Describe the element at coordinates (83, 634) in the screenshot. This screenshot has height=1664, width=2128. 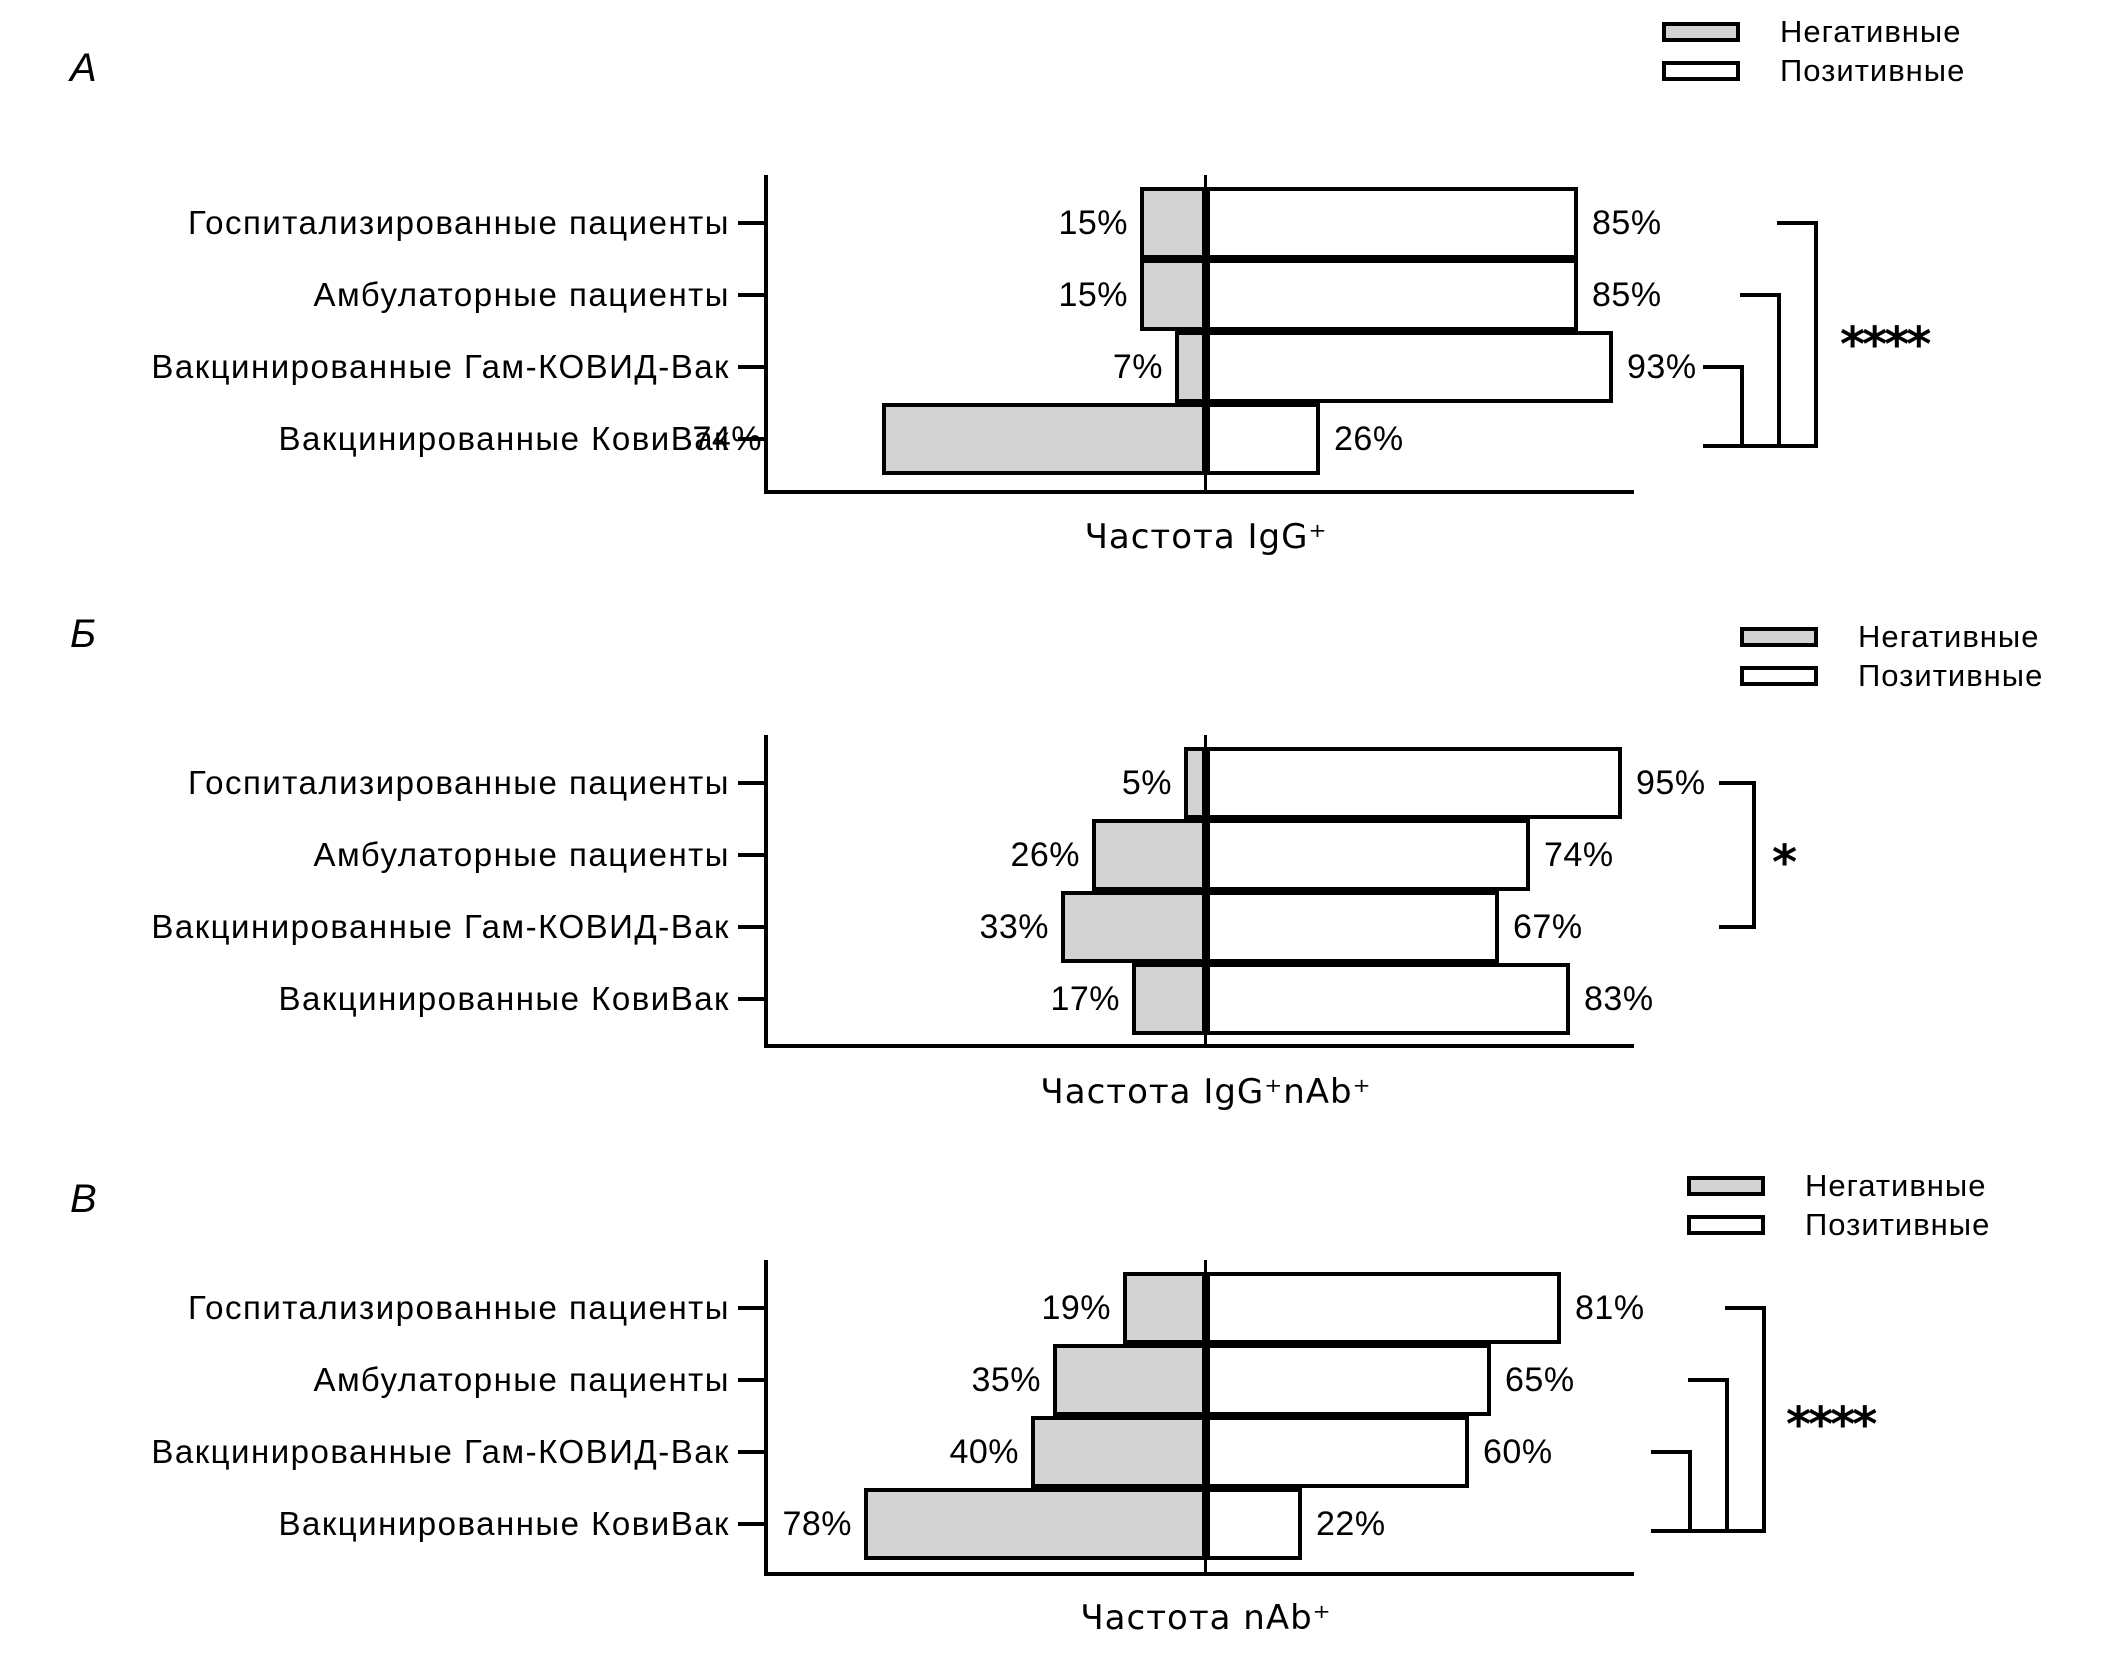
I see `panel-letter-b: Б` at that location.